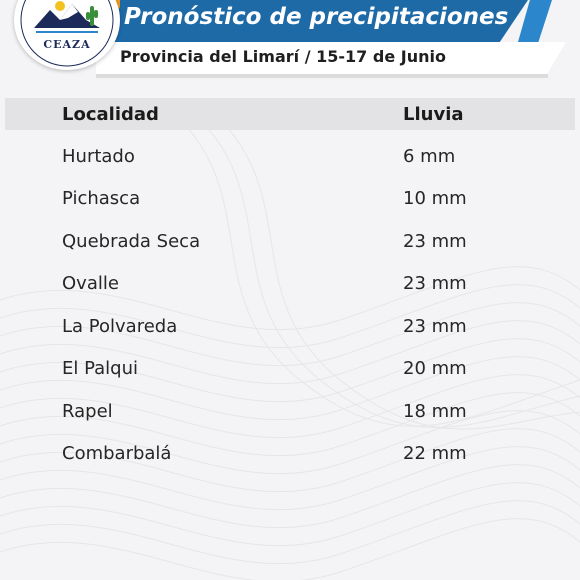 The height and width of the screenshot is (580, 580). What do you see at coordinates (131, 241) in the screenshot?
I see `location-cell: Quebrada Seca` at bounding box center [131, 241].